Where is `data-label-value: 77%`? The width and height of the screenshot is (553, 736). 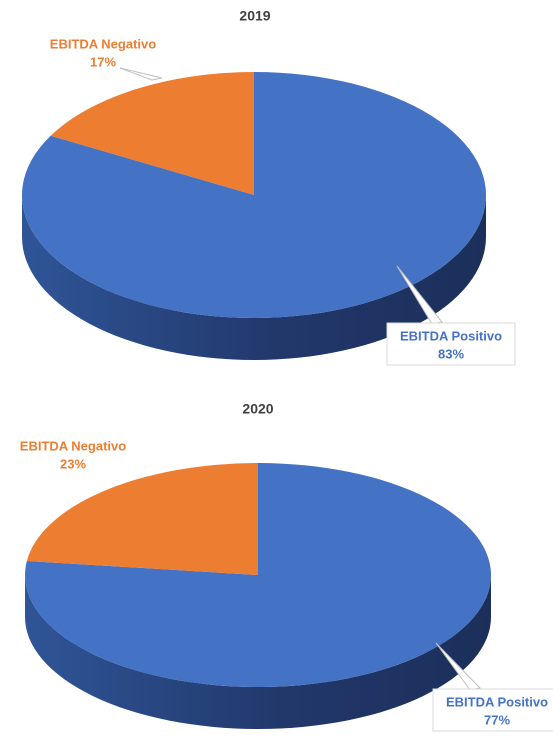 data-label-value: 77% is located at coordinates (497, 719).